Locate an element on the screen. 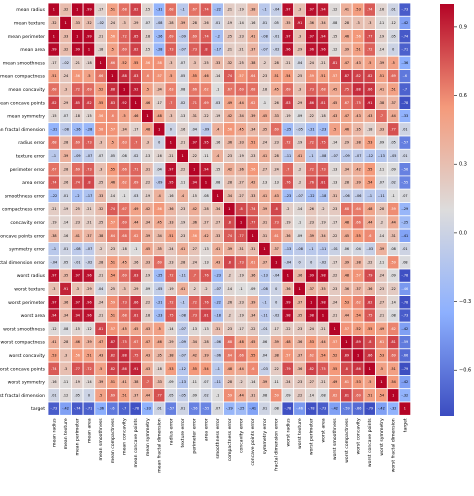 The width and height of the screenshot is (474, 496). cell-value-label: .31 is located at coordinates (217, 329).